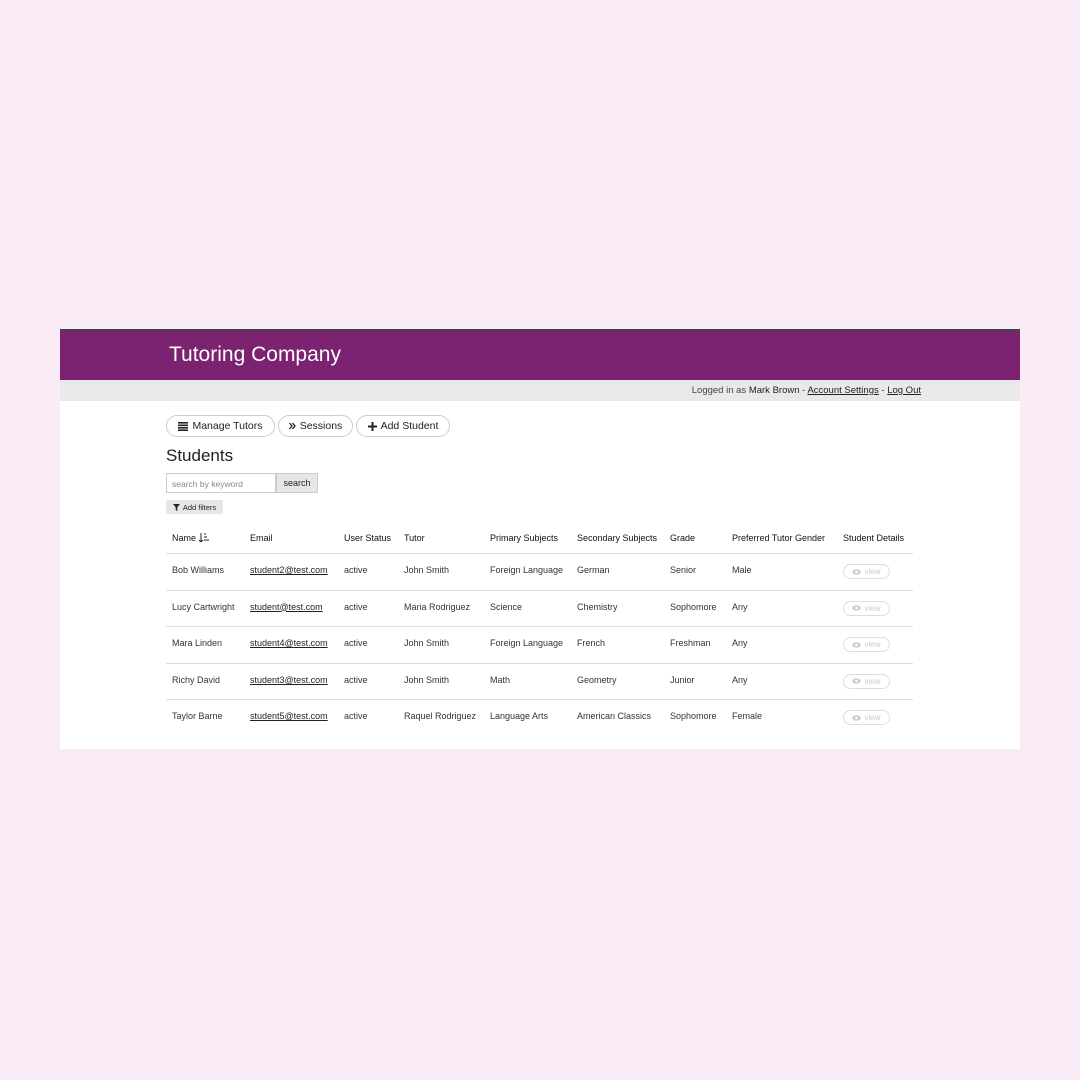 The height and width of the screenshot is (1080, 1080). I want to click on user-bar, so click(540, 390).